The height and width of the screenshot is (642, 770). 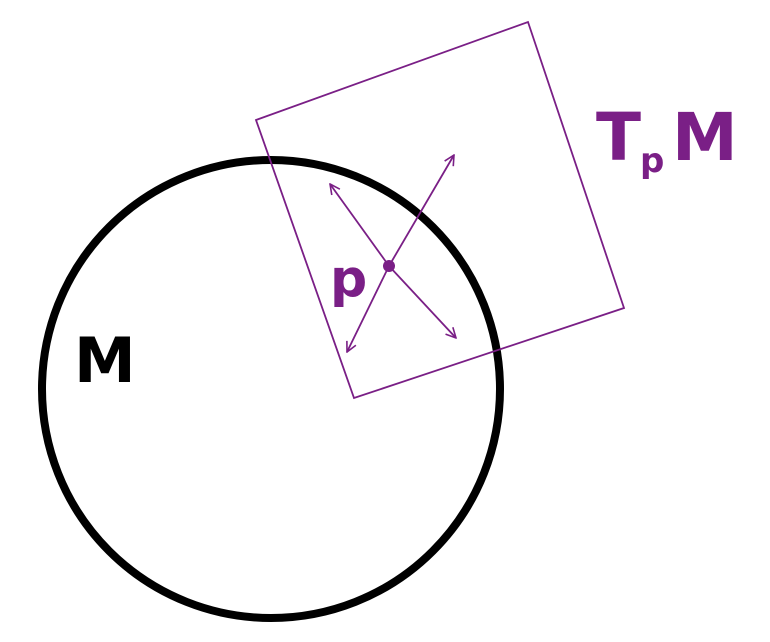 What do you see at coordinates (705, 137) in the screenshot?
I see `tangent-space-label-M: M` at bounding box center [705, 137].